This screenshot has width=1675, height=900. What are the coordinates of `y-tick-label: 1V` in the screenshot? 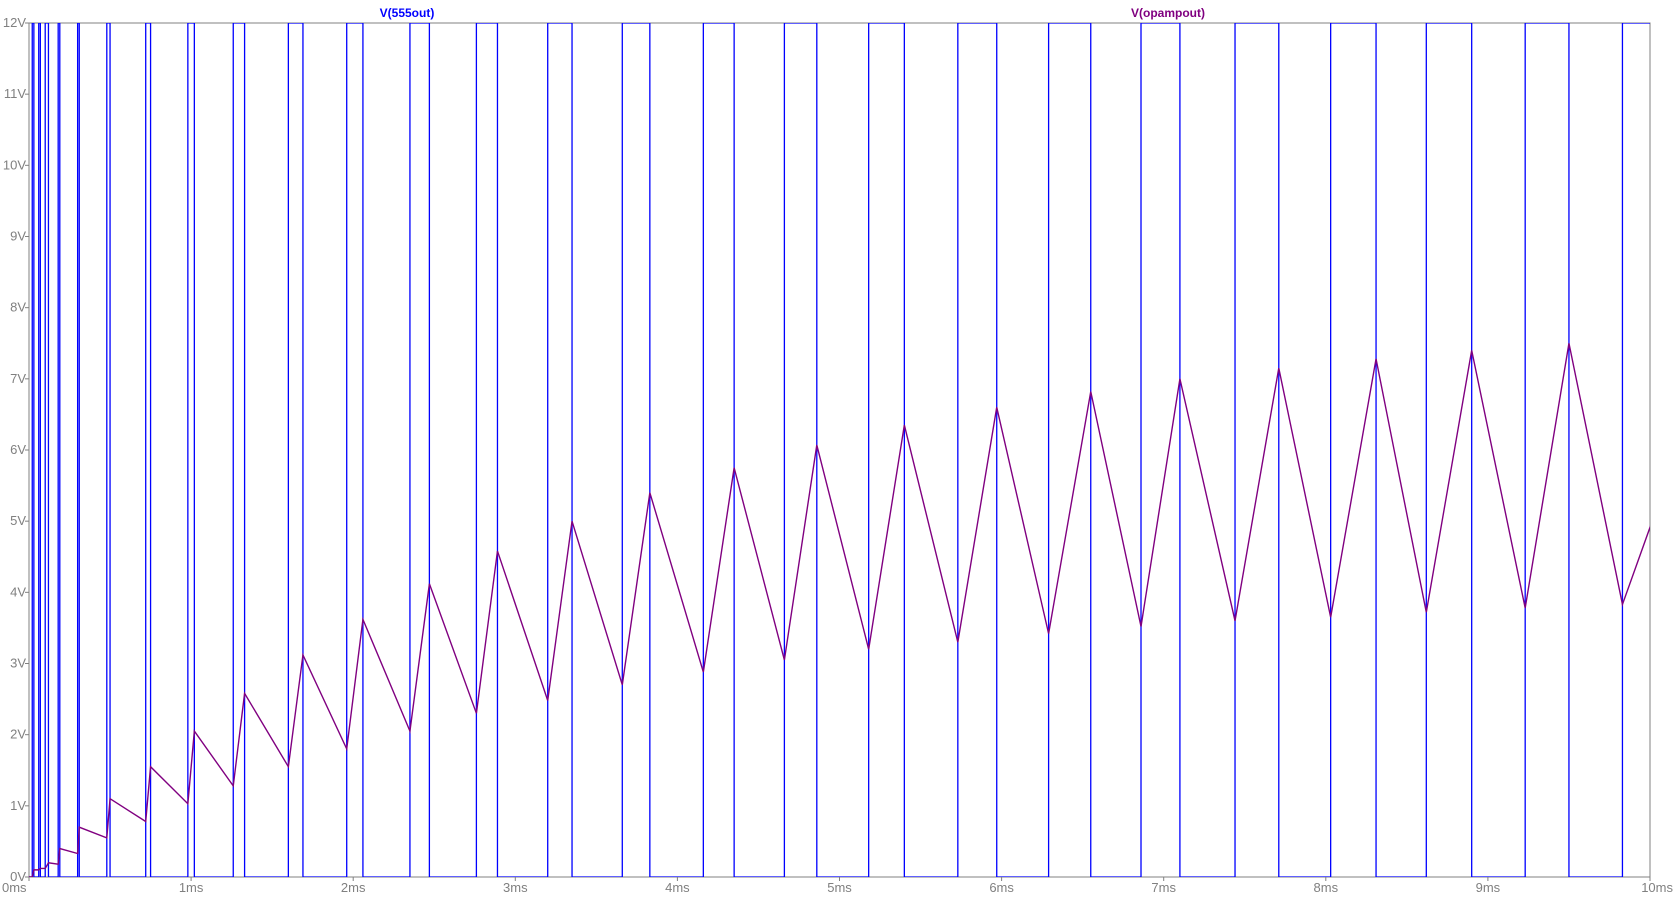 It's located at (18, 805).